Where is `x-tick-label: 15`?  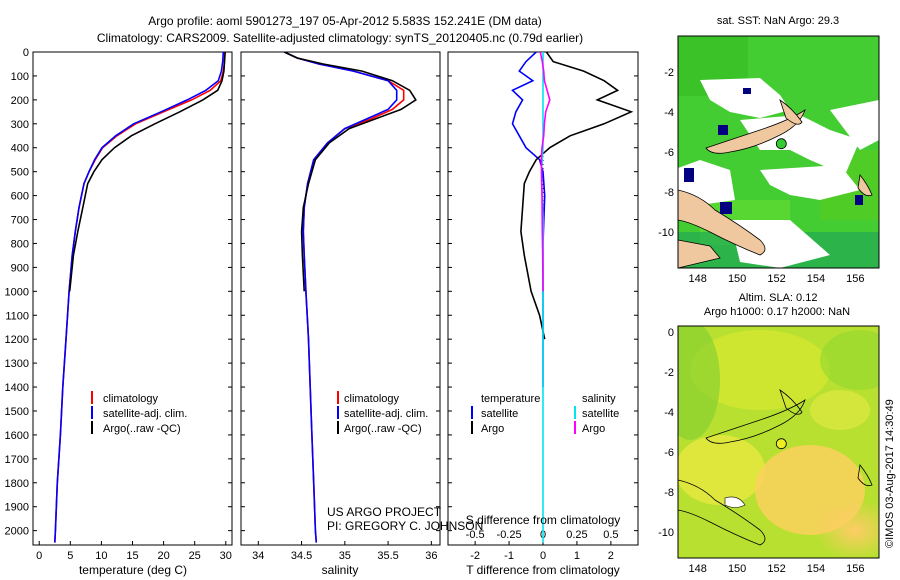 x-tick-label: 15 is located at coordinates (132, 556).